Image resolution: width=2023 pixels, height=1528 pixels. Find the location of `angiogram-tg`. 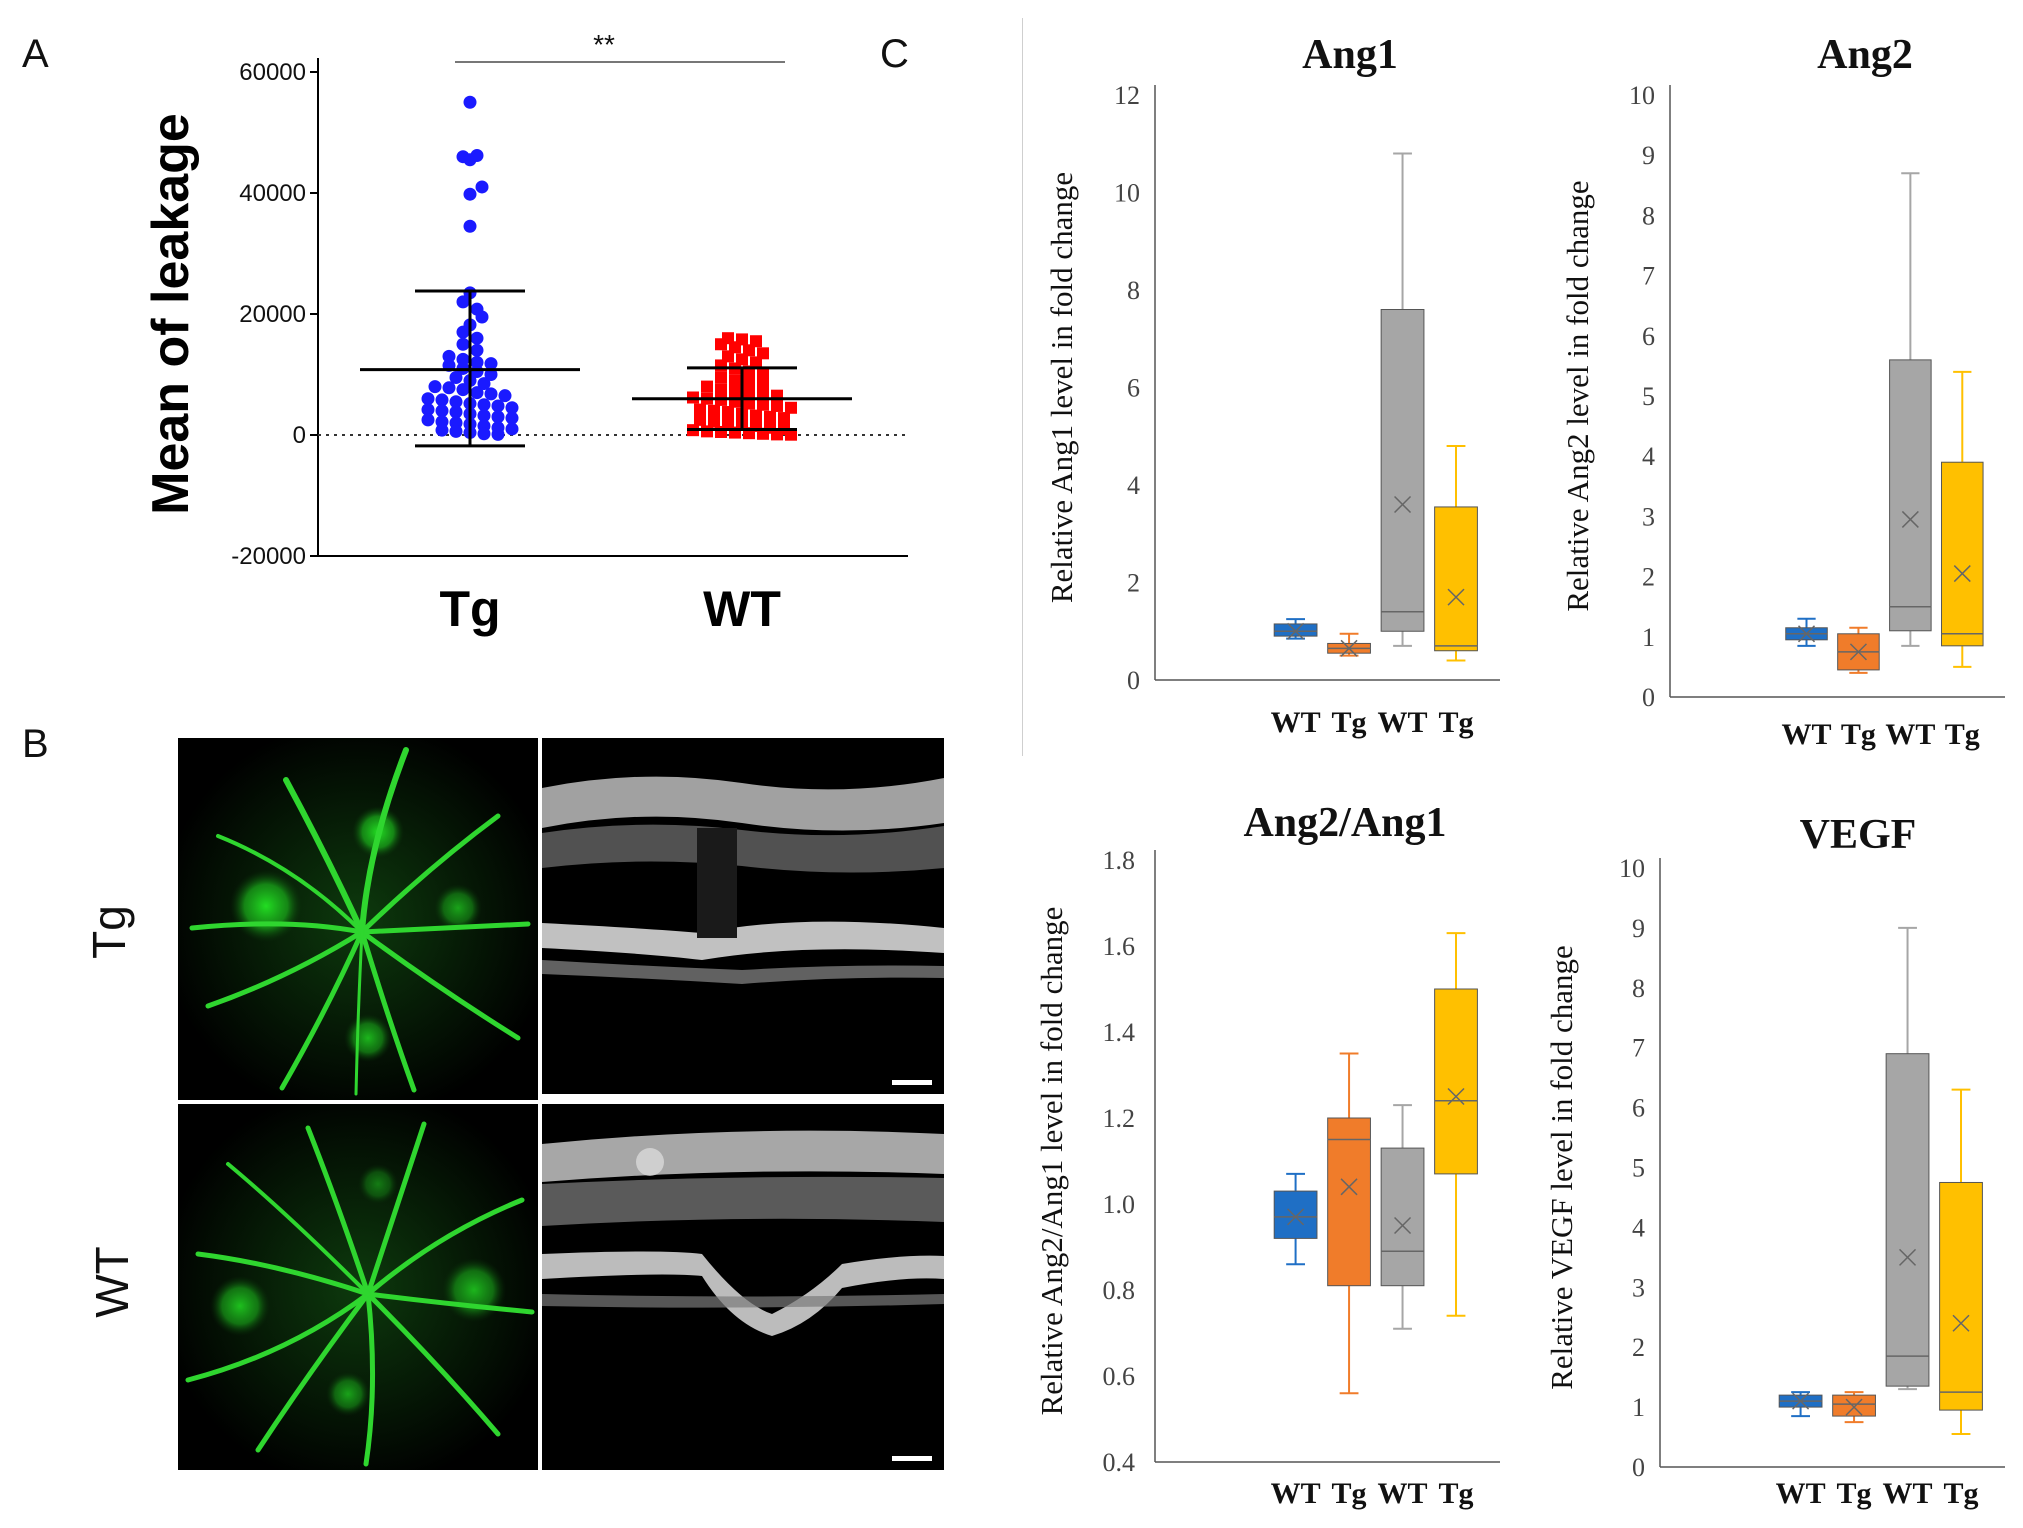

angiogram-tg is located at coordinates (358, 919).